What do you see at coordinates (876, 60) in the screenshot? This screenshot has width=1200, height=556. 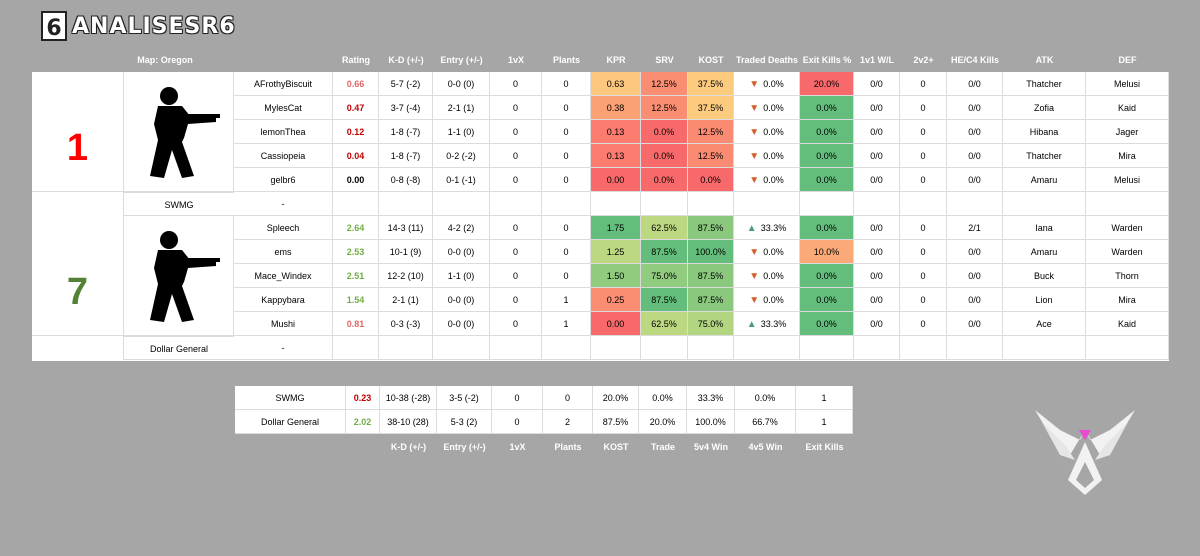 I see `col-header: 1v1 W/L` at bounding box center [876, 60].